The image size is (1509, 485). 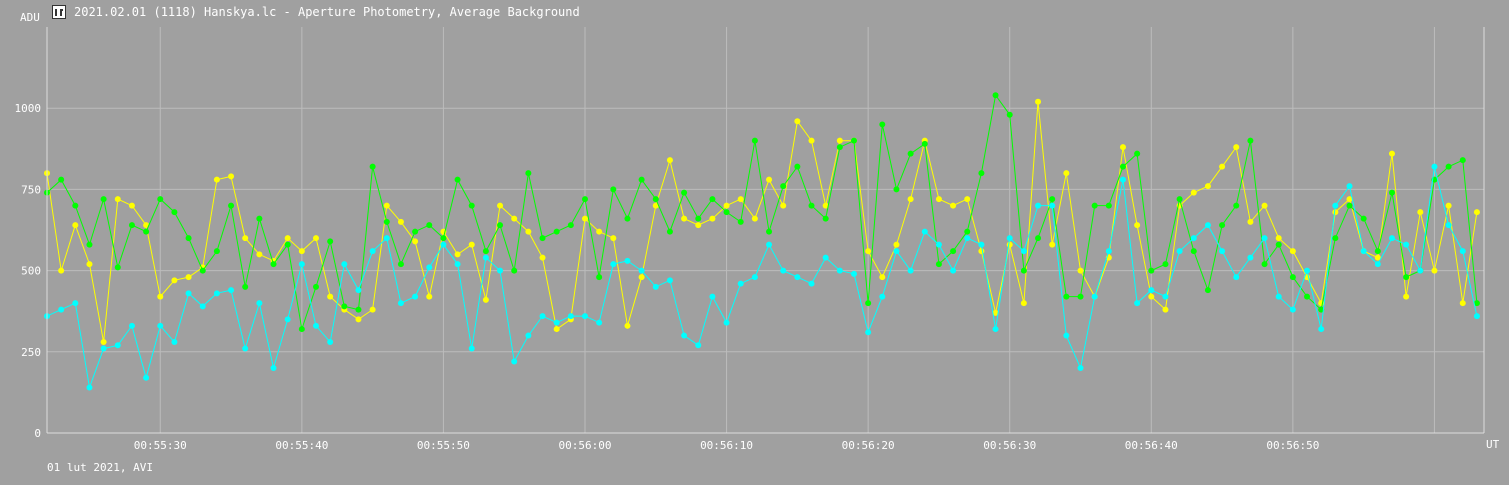 What do you see at coordinates (1292, 445) in the screenshot?
I see `x-tick-label: 00:56:50` at bounding box center [1292, 445].